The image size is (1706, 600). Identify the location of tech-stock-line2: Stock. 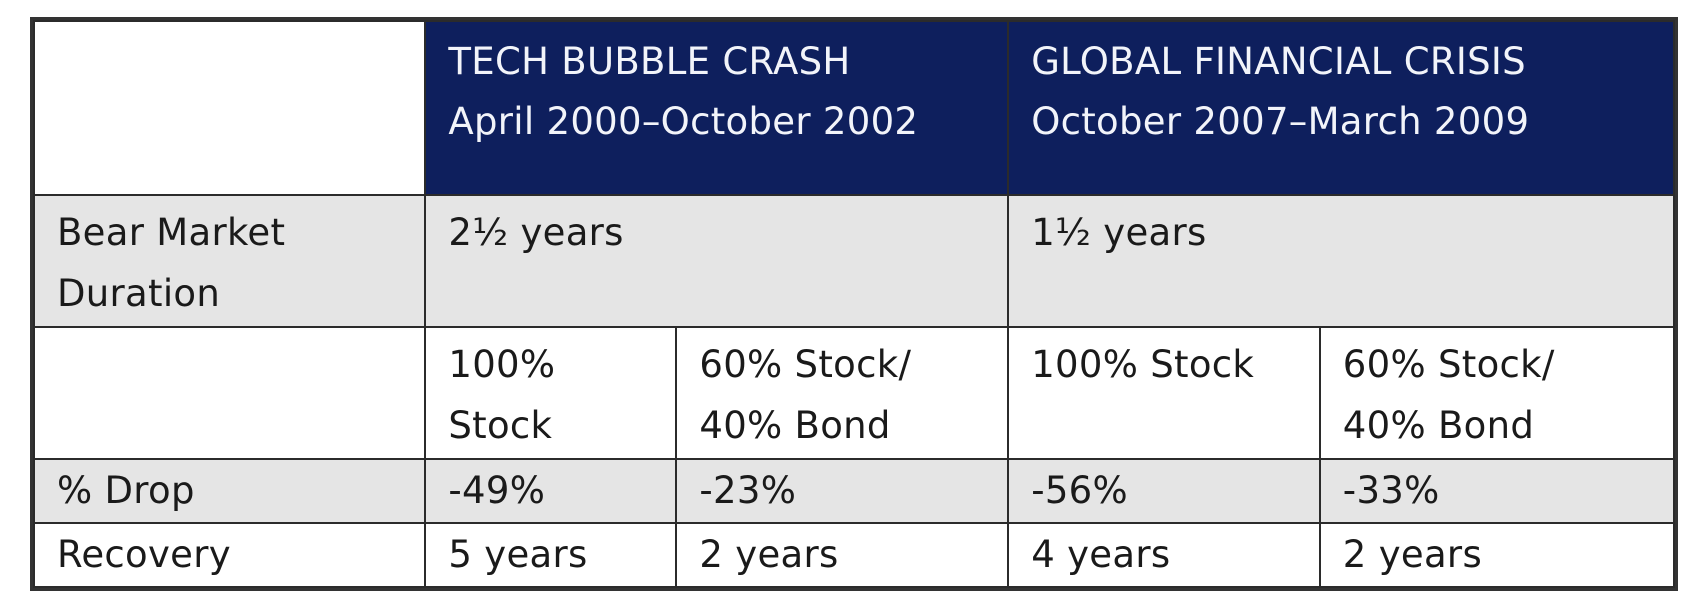
(500, 425).